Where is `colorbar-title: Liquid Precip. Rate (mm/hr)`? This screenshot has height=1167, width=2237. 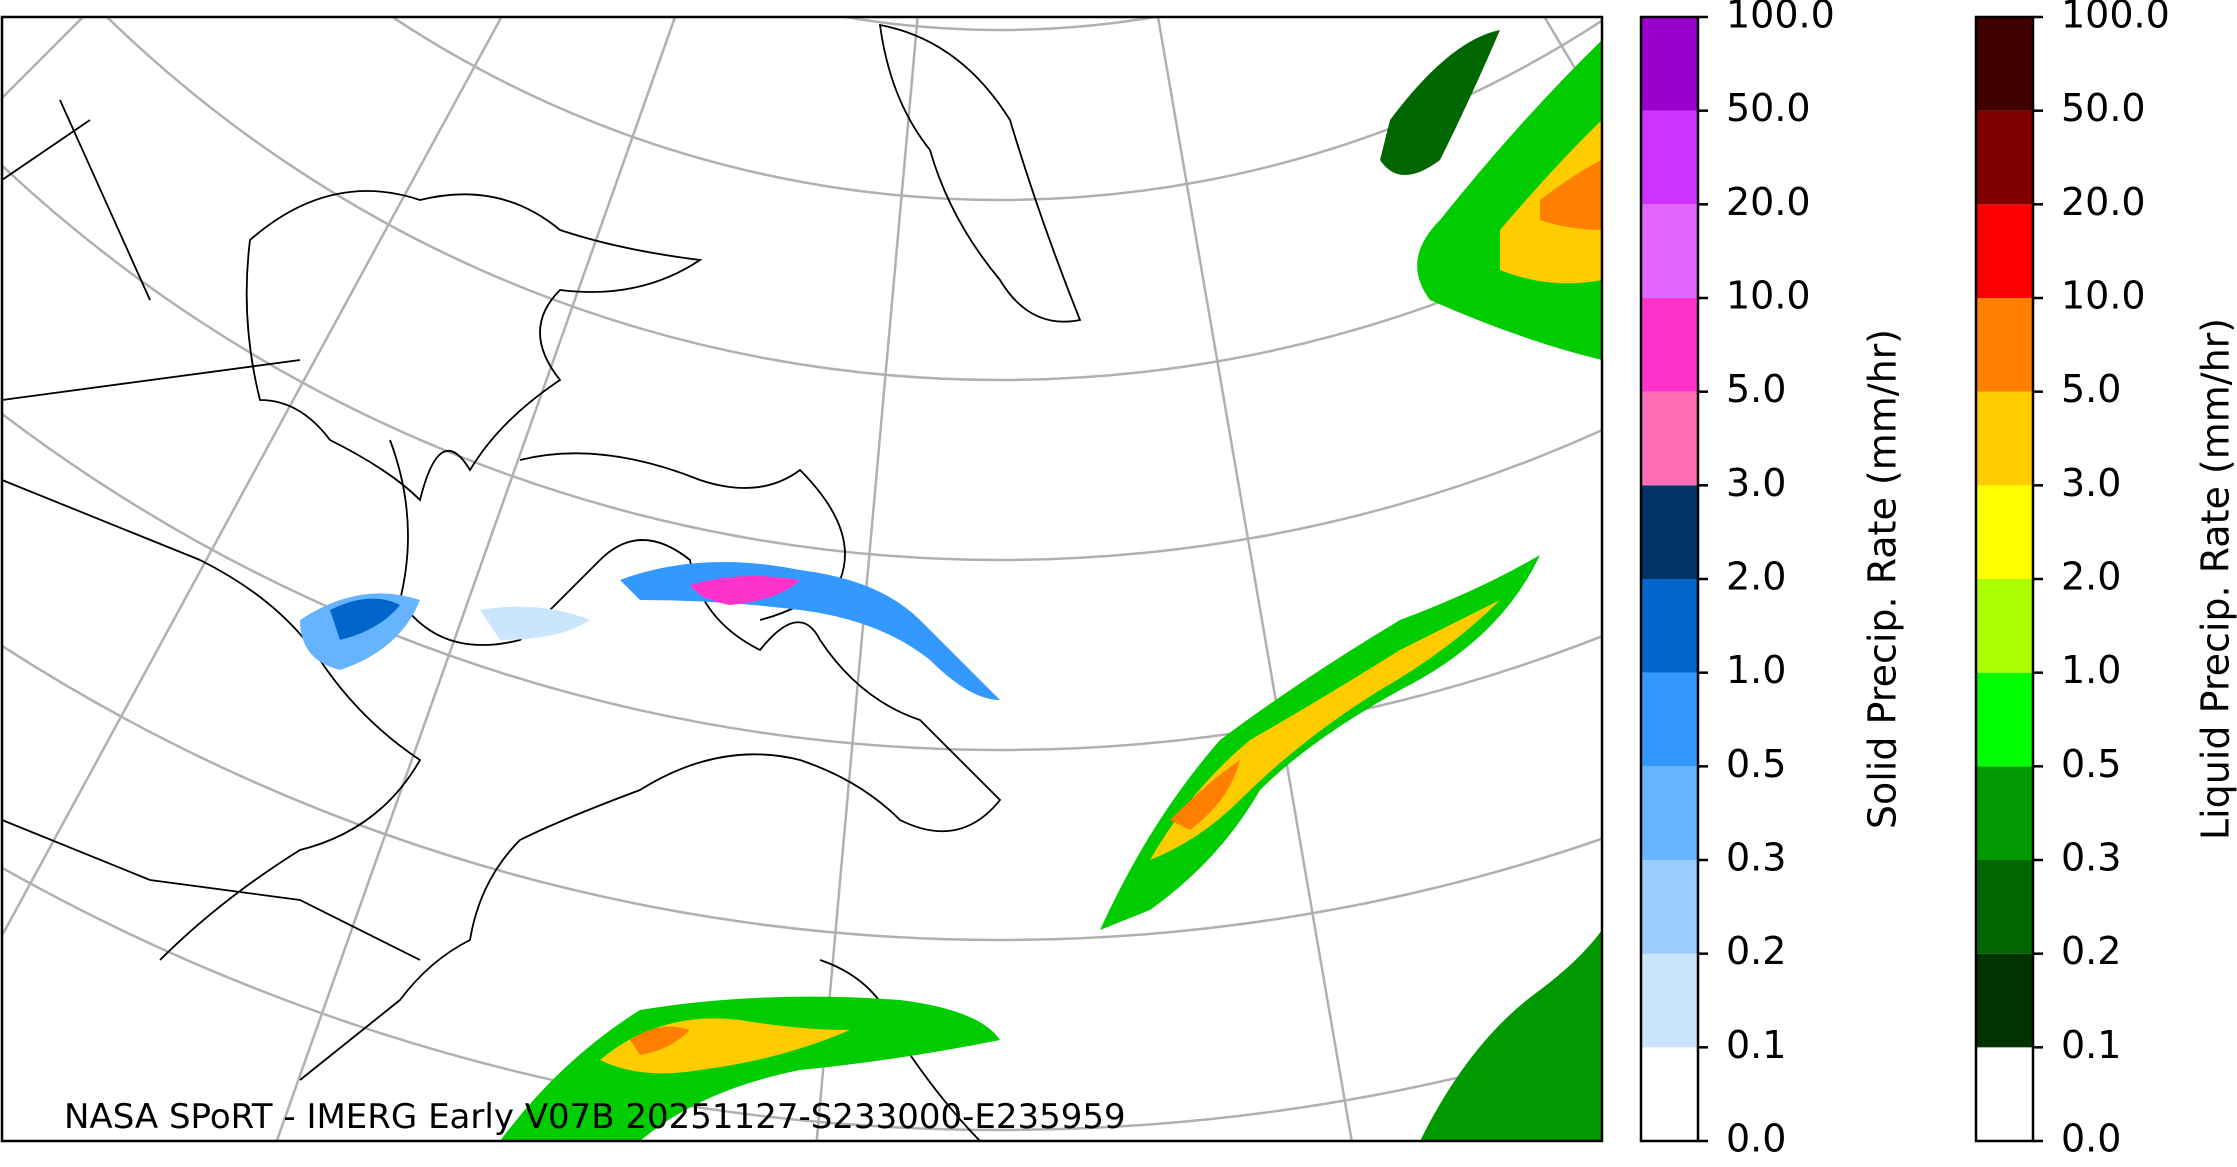 colorbar-title: Liquid Precip. Rate (mm/hr) is located at coordinates (2215, 579).